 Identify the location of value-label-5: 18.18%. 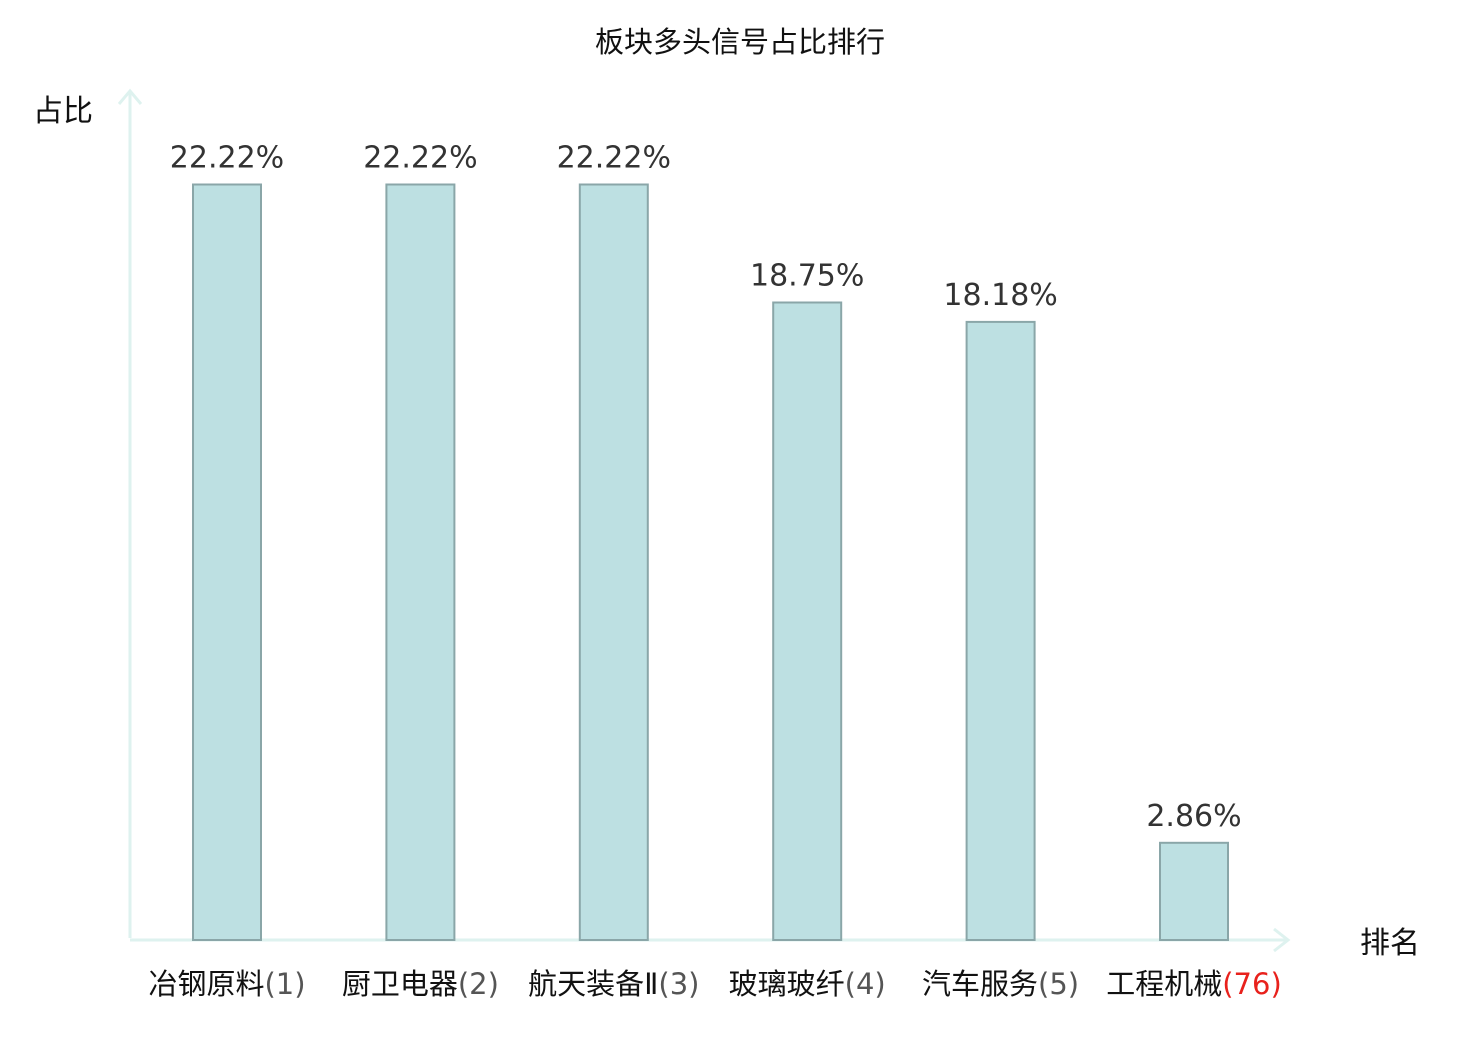
(1000, 295).